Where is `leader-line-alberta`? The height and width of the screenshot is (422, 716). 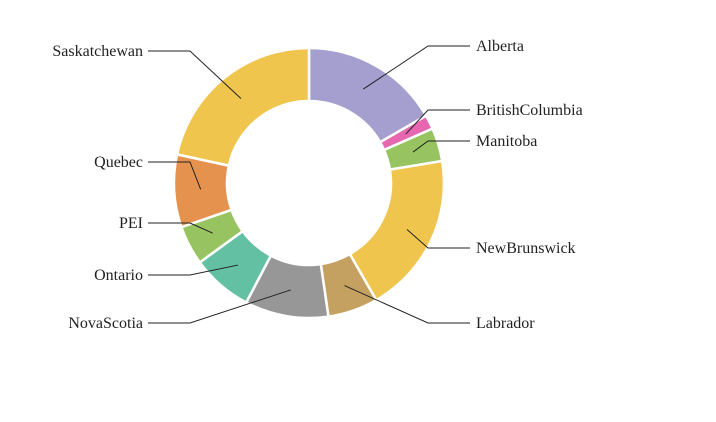
leader-line-alberta is located at coordinates (416, 67).